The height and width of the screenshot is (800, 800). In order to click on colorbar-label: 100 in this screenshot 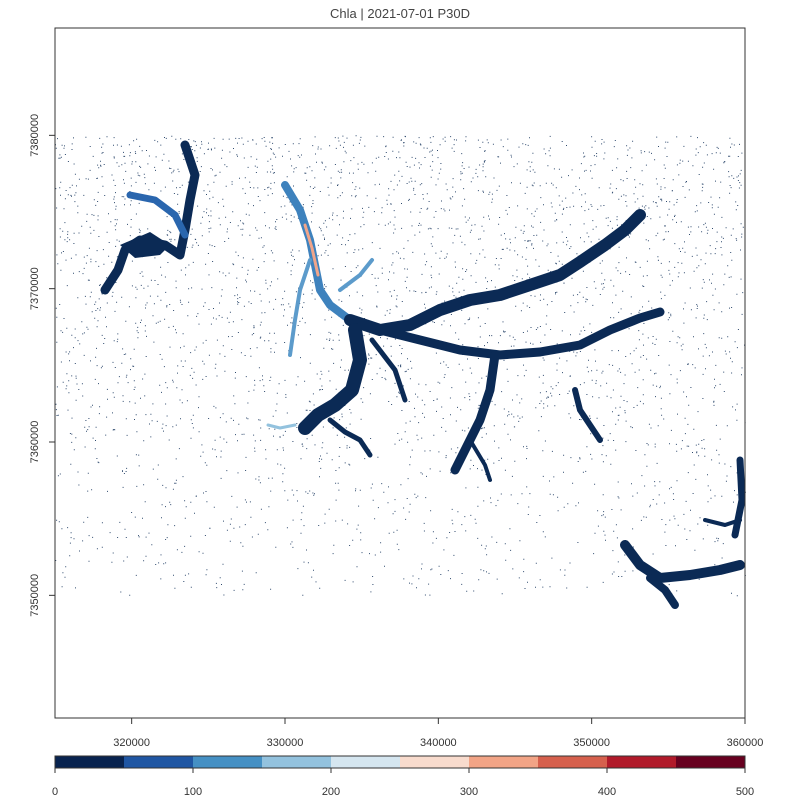, I will do `click(193, 792)`.